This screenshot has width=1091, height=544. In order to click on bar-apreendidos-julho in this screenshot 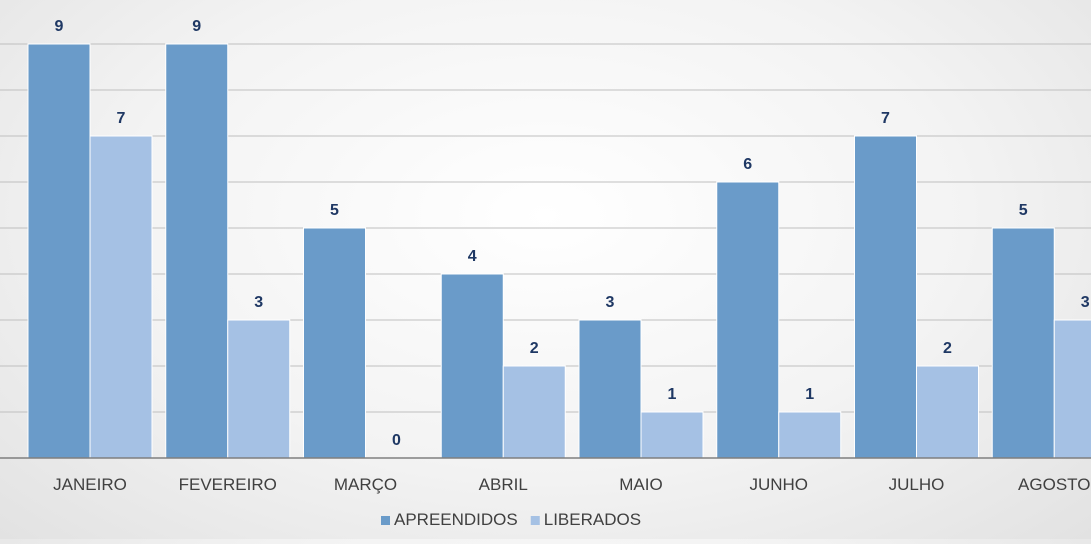, I will do `click(885, 297)`.